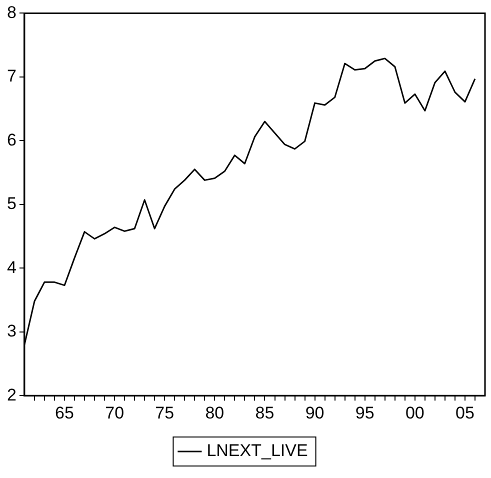  I want to click on x-tick-label: 70, so click(114, 412).